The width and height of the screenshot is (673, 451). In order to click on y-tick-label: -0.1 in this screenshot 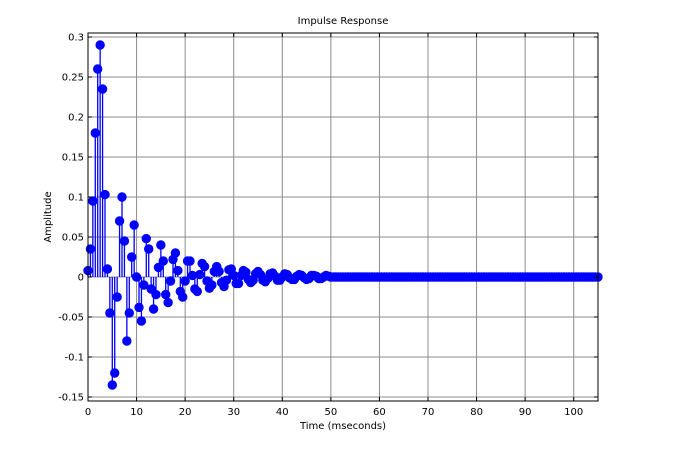, I will do `click(74, 358)`.